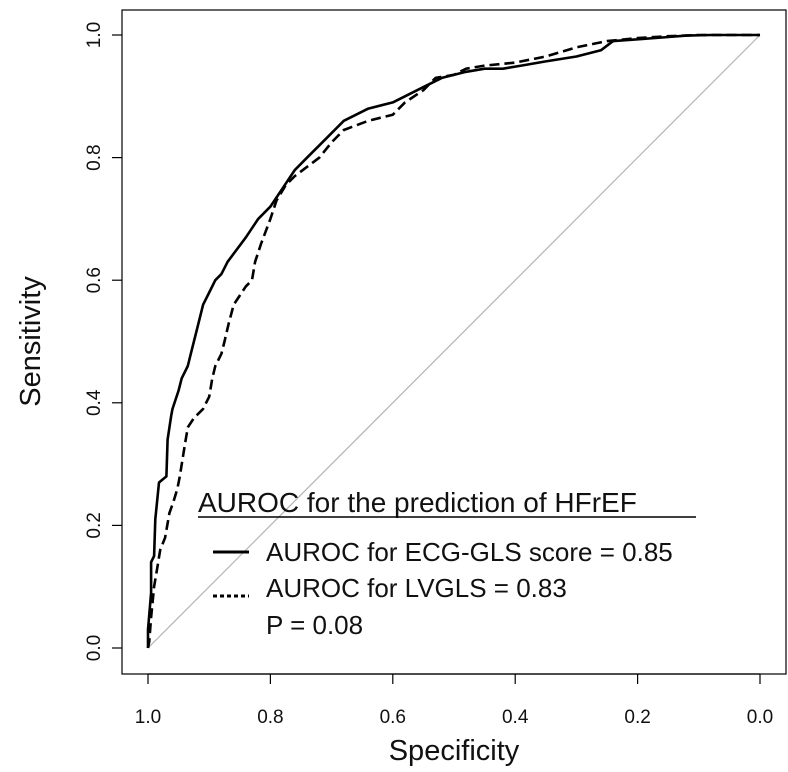  What do you see at coordinates (760, 717) in the screenshot?
I see `x-tick-label: 0.0` at bounding box center [760, 717].